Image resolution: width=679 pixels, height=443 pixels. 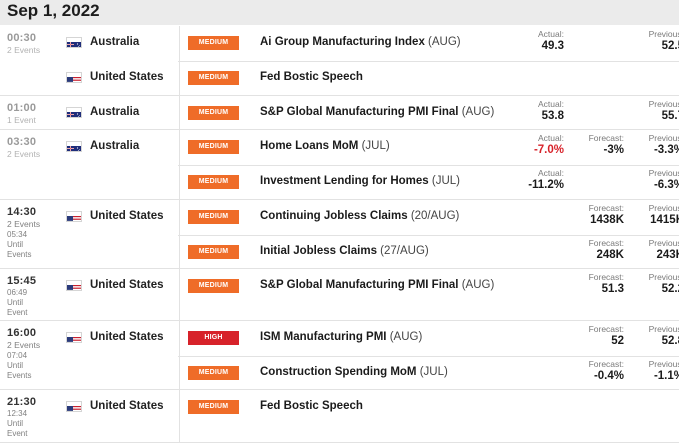 What do you see at coordinates (32, 38) in the screenshot?
I see `event-time: 00:30` at bounding box center [32, 38].